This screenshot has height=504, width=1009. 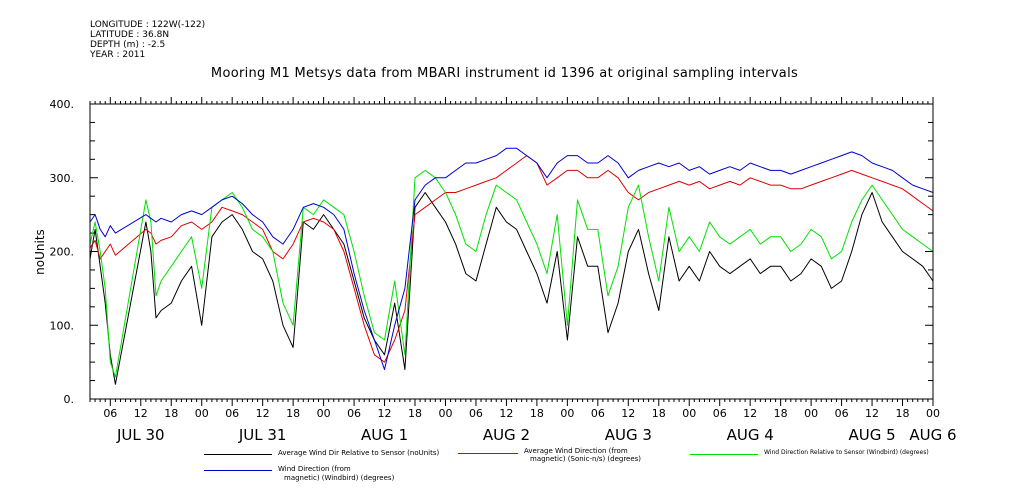 I want to click on y-tick-label: 200., so click(x=62, y=252).